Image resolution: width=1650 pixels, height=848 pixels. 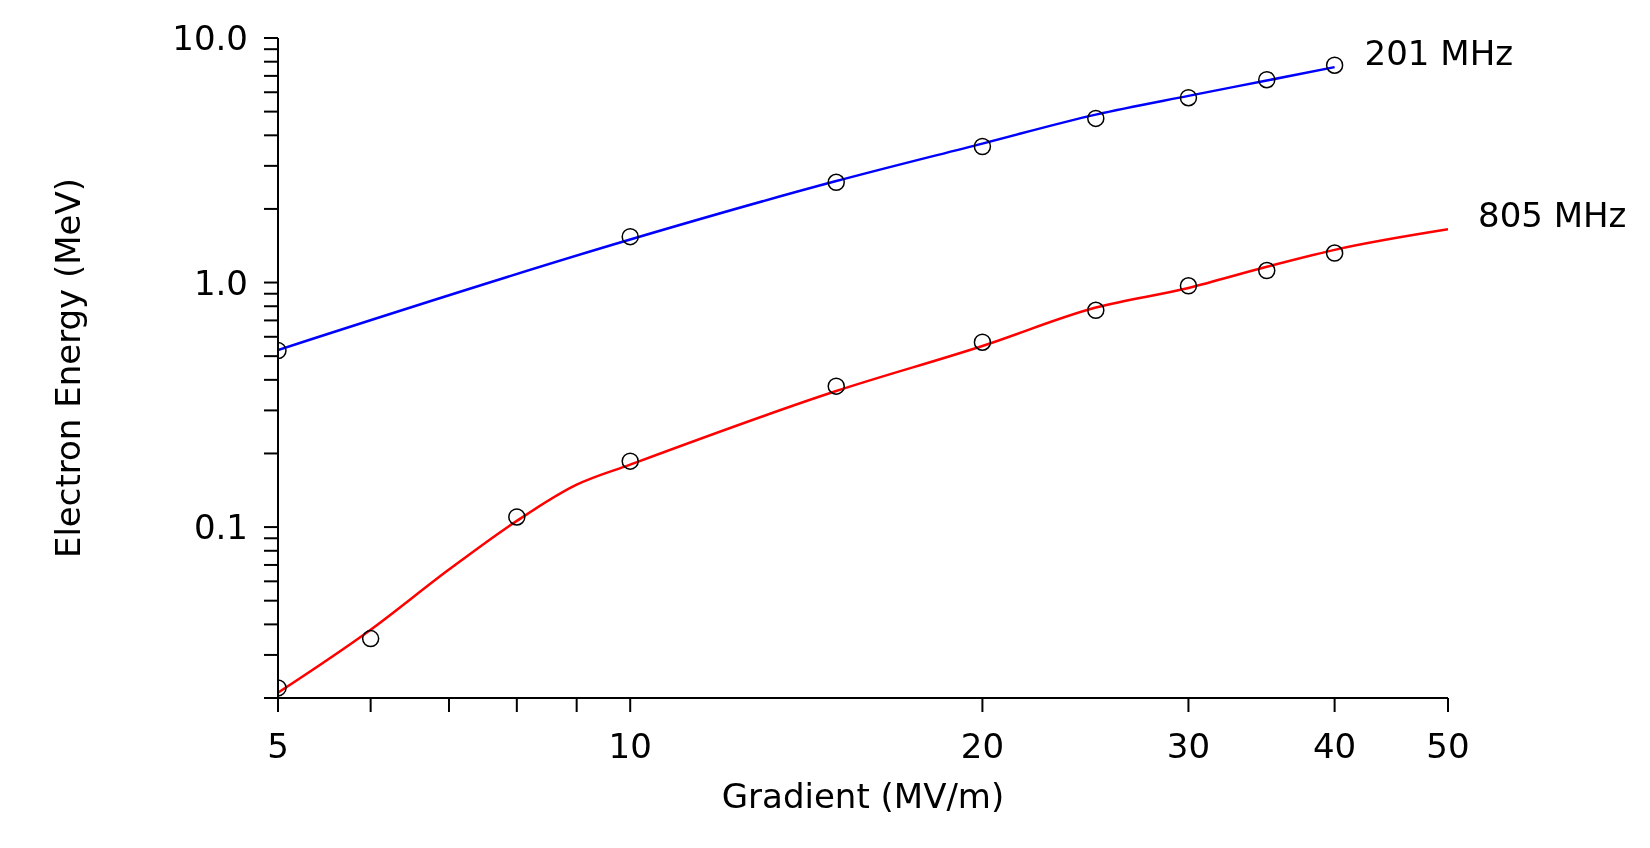 I want to click on x-tick-label: 5, so click(x=278, y=746).